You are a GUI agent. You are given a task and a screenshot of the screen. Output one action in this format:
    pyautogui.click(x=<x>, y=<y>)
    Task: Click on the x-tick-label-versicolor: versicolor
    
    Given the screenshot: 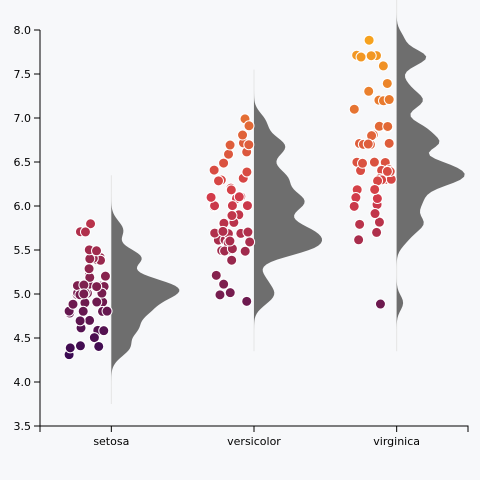 What is the action you would take?
    pyautogui.click(x=254, y=441)
    